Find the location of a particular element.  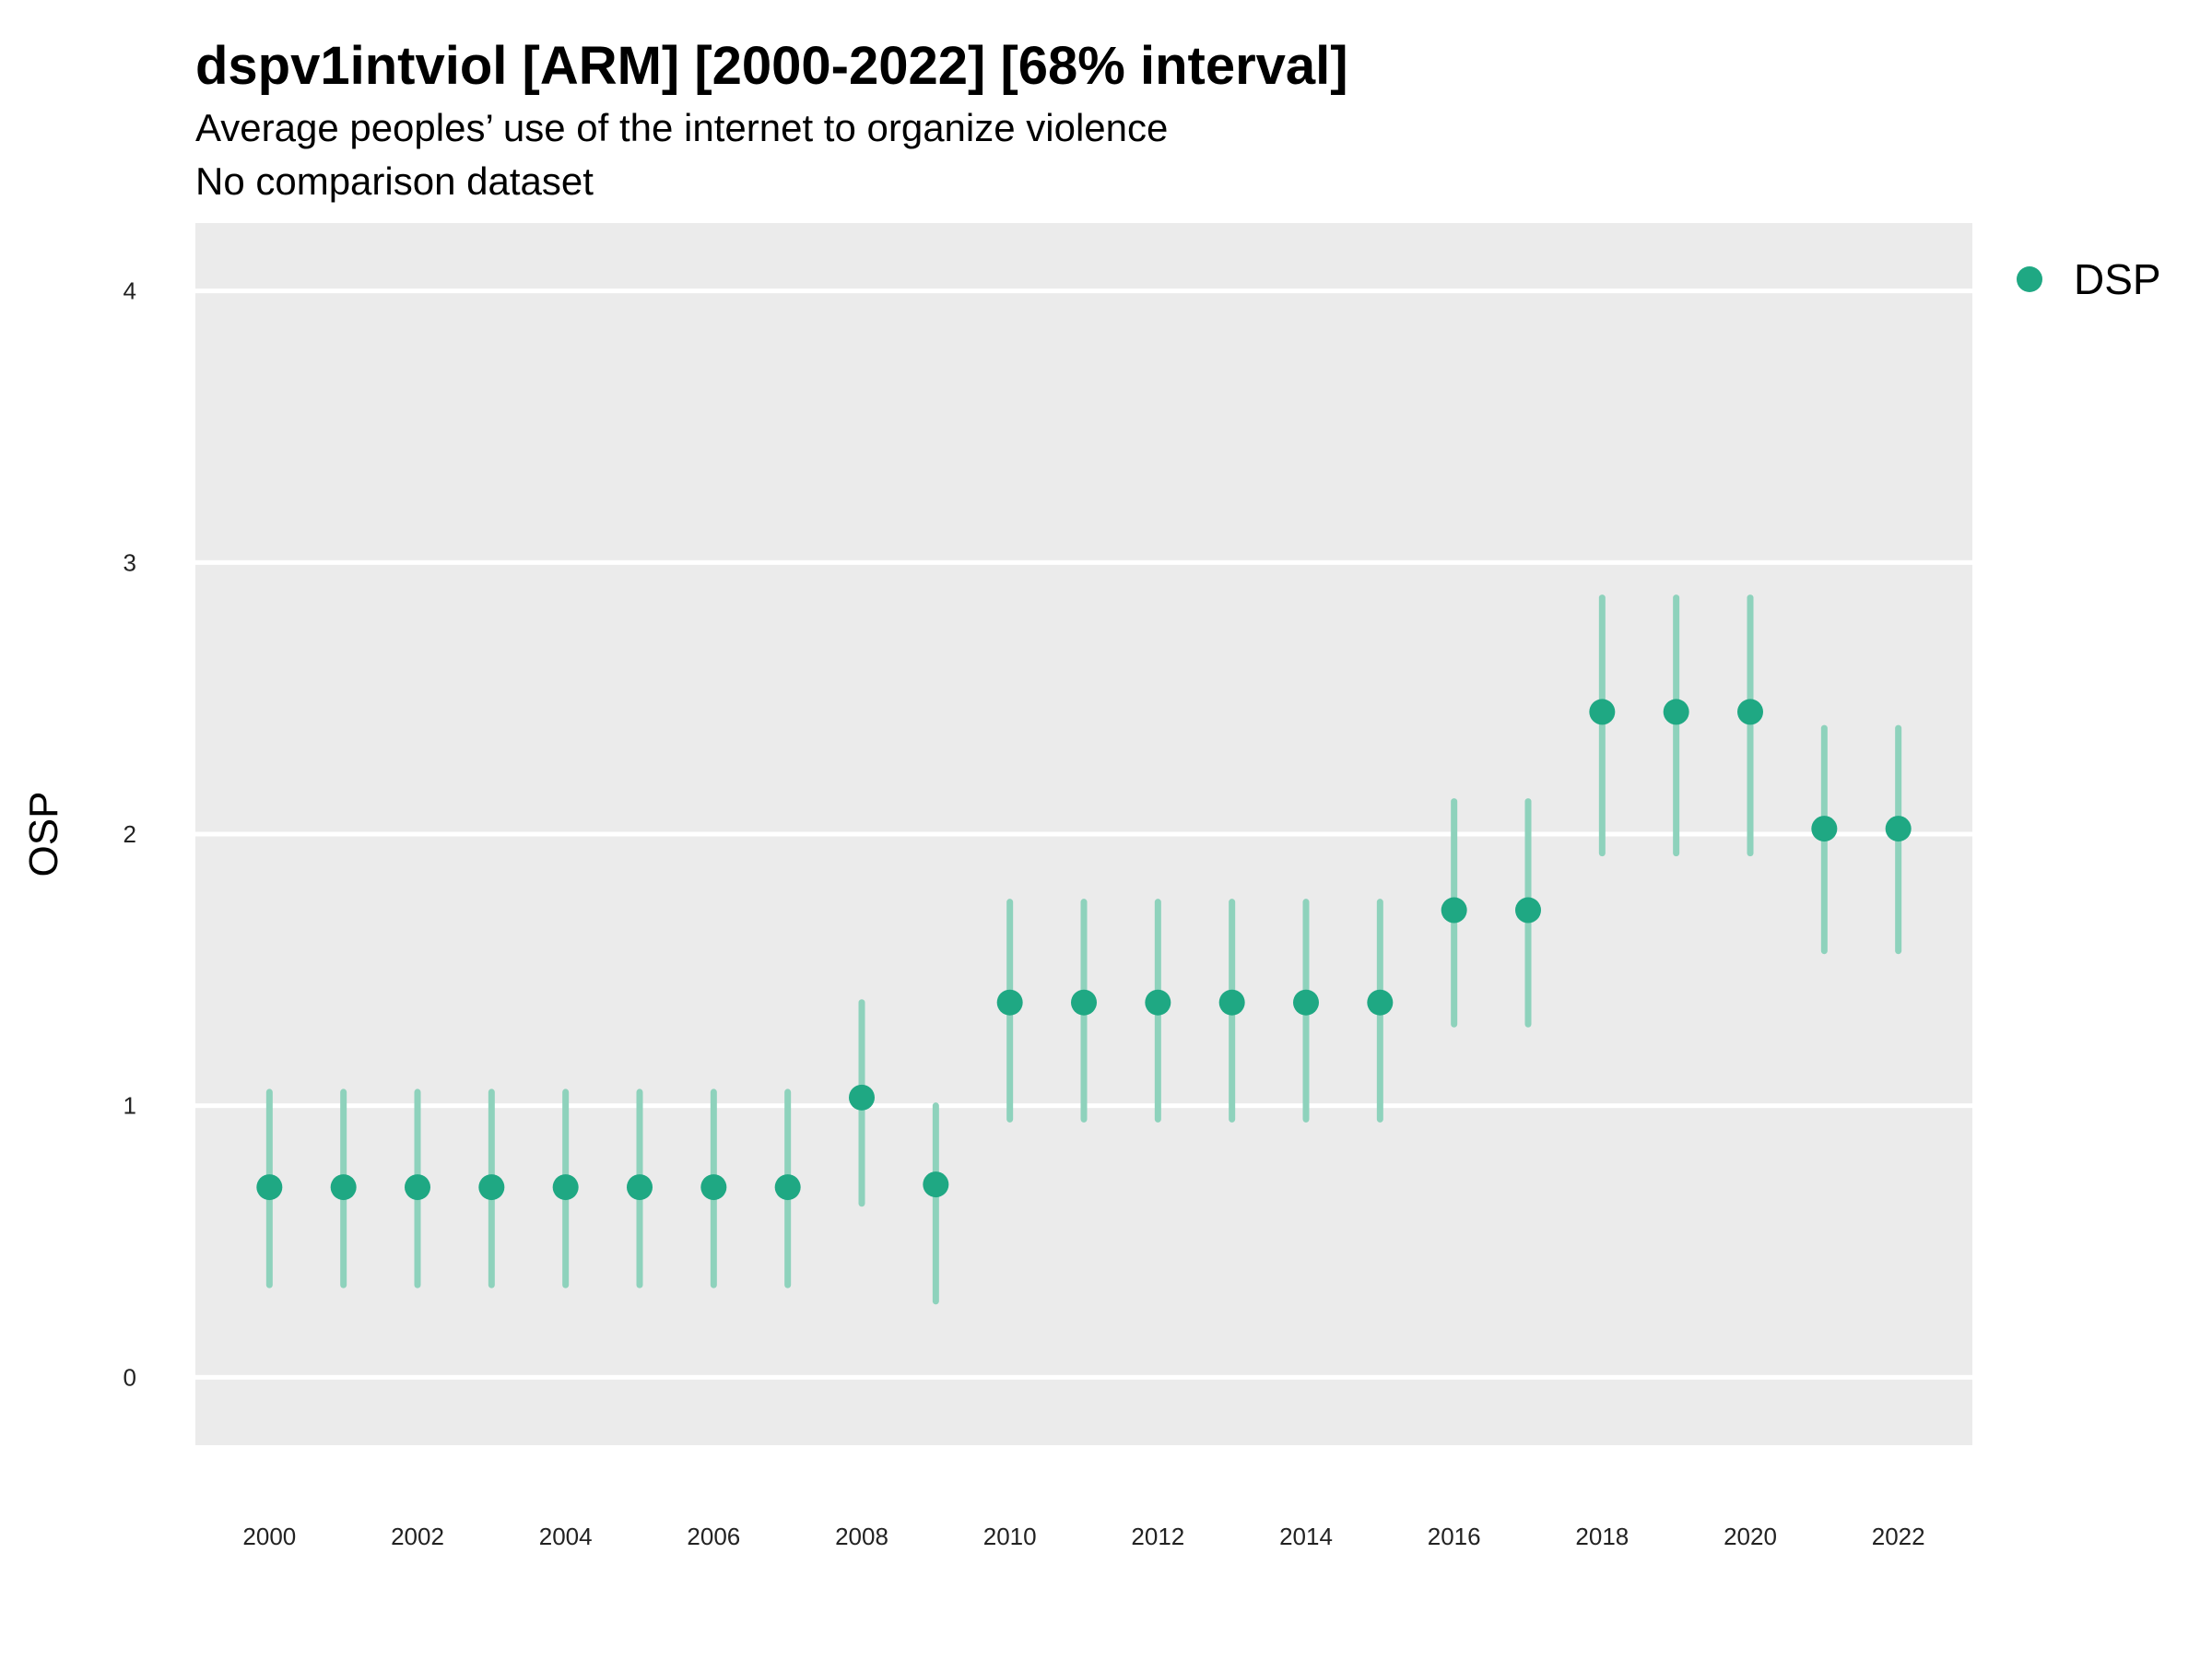

y-axis-label: OSP is located at coordinates (43, 834).